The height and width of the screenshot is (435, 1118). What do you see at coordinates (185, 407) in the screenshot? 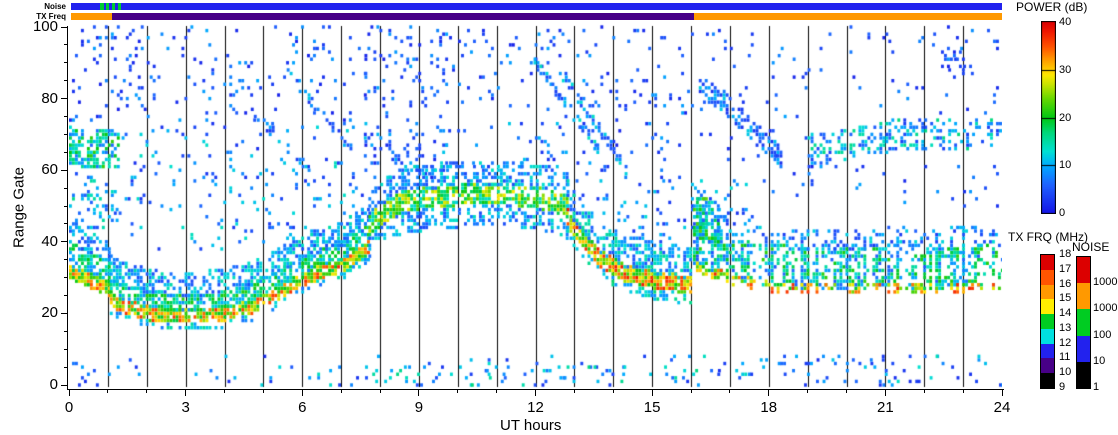
I see `x-tick-label: 3` at bounding box center [185, 407].